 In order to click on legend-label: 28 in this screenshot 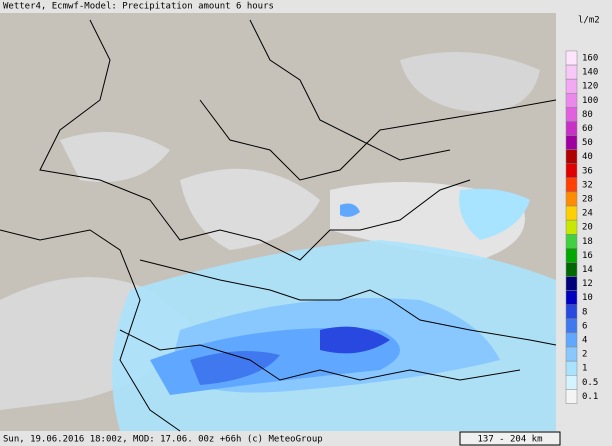, I will do `click(587, 200)`.